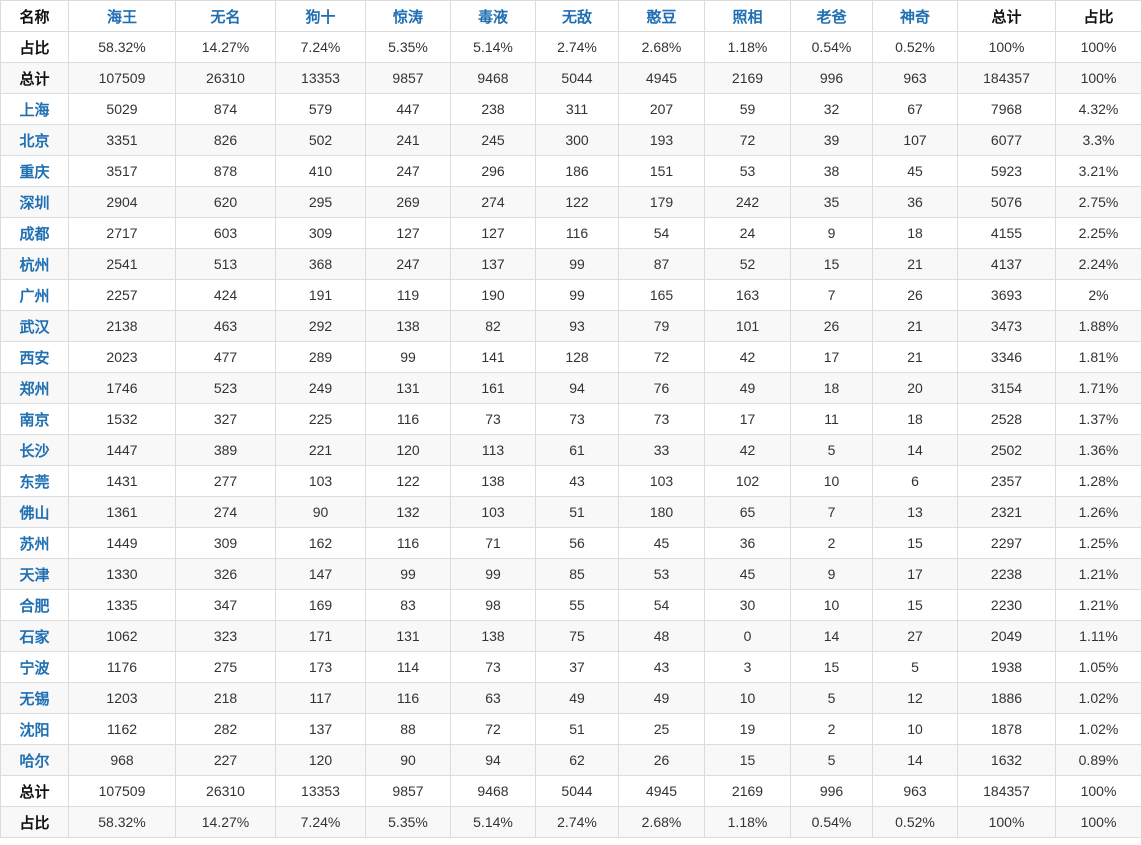 The width and height of the screenshot is (1141, 845). Describe the element at coordinates (915, 16) in the screenshot. I see `header-movie-cell: 神奇` at that location.